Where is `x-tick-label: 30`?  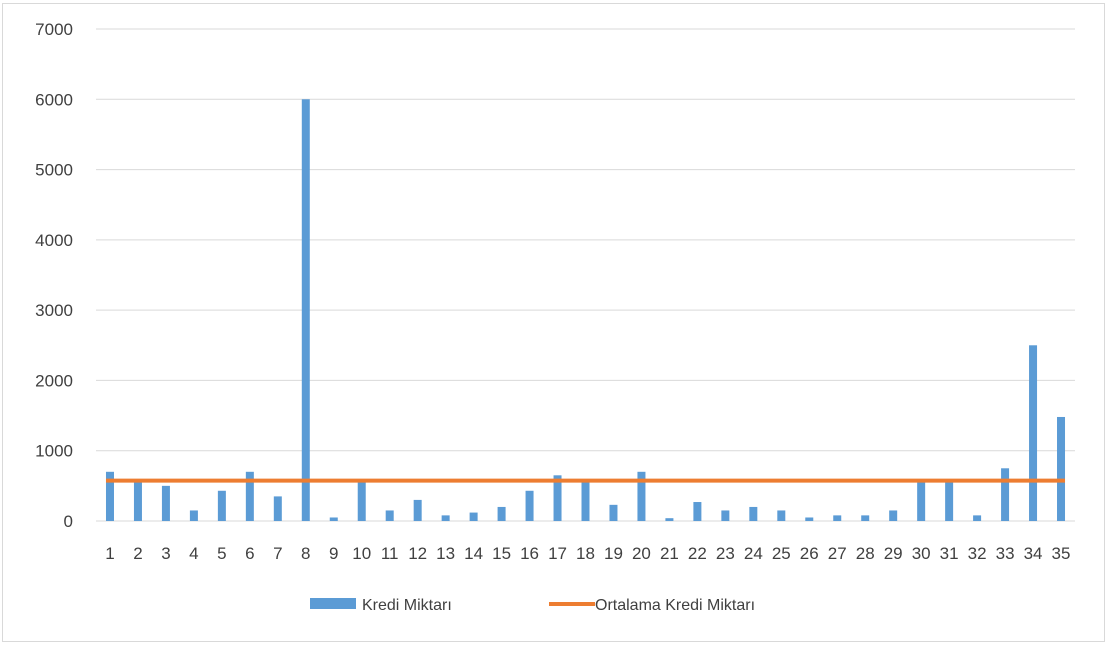
x-tick-label: 30 is located at coordinates (921, 553).